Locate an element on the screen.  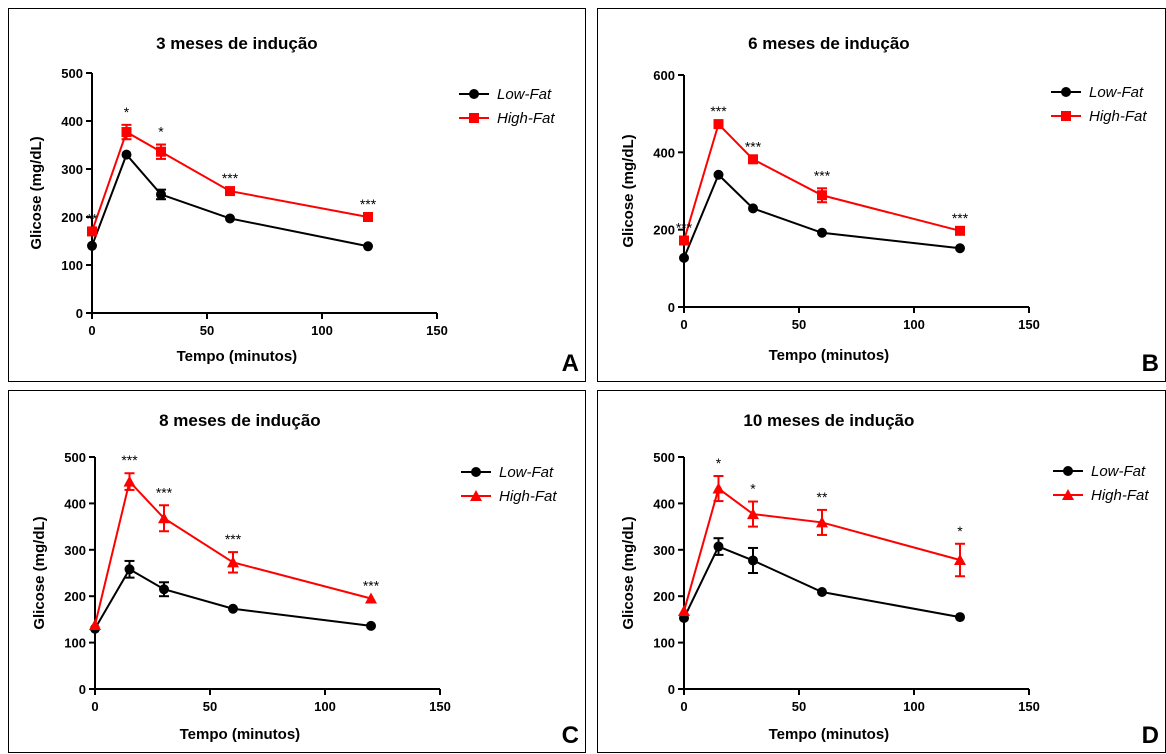
panel-letter: C is located at coordinates (570, 735).